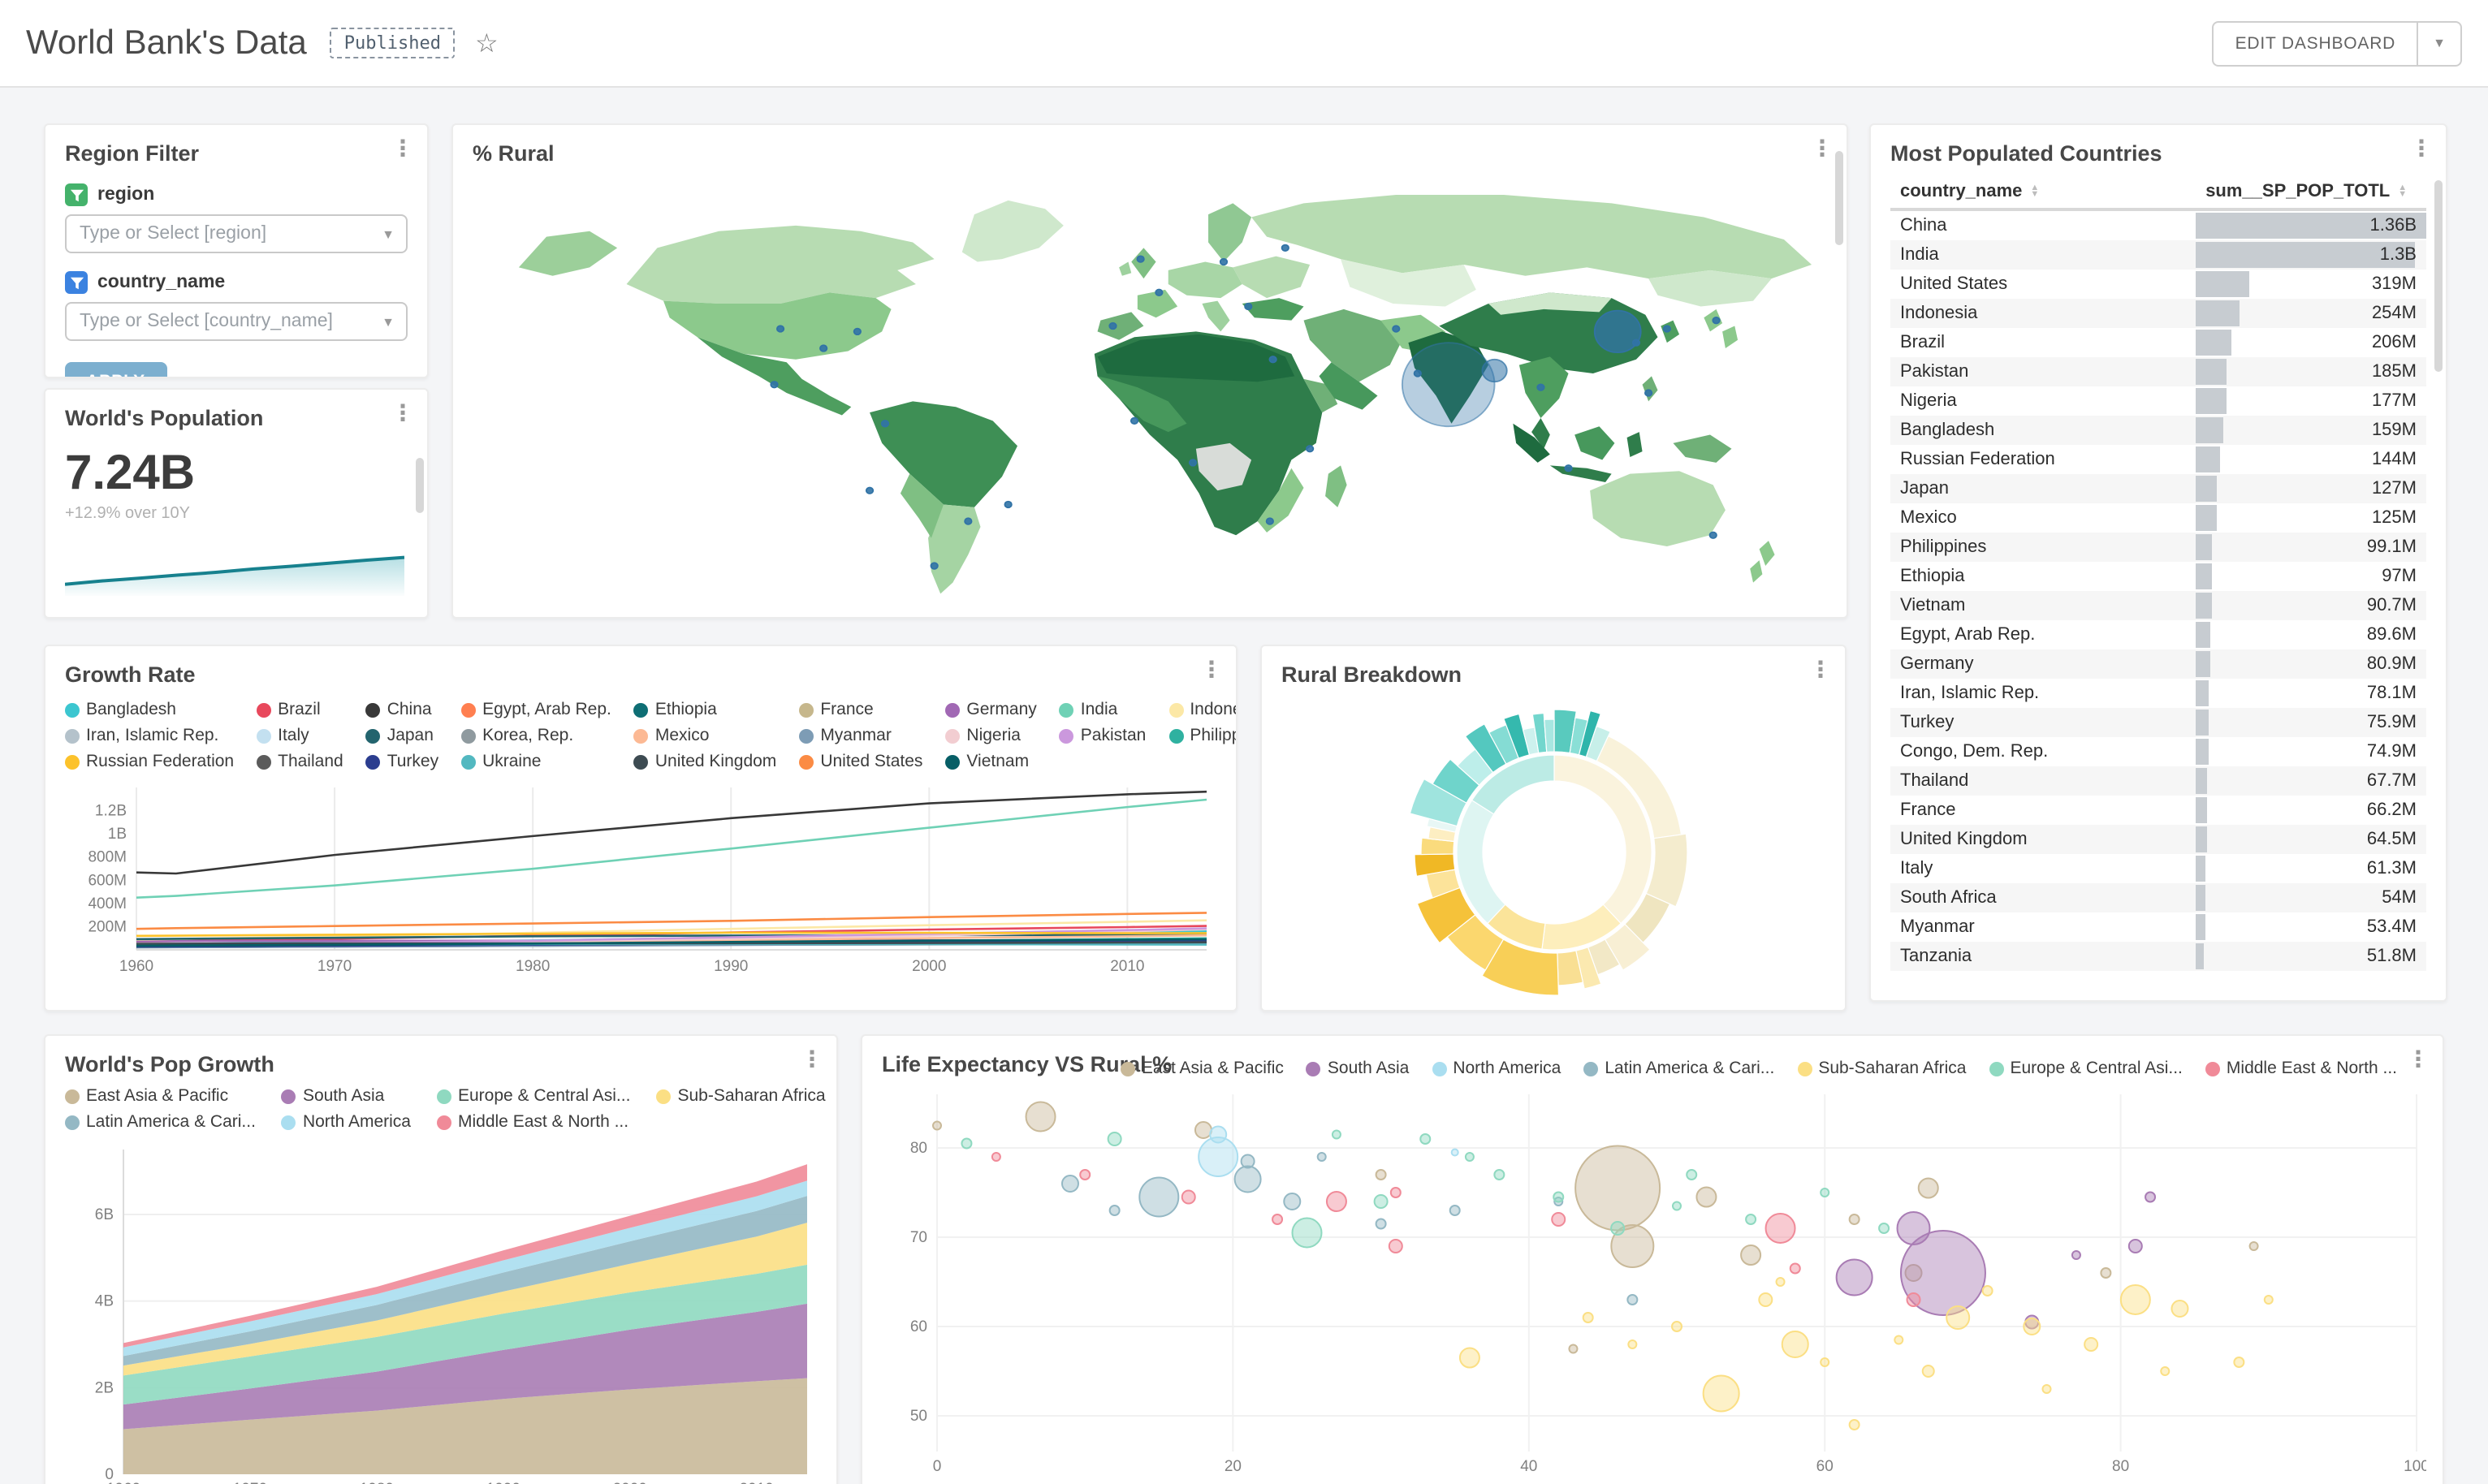 The width and height of the screenshot is (2488, 1484). I want to click on legend-item: United Kingdom, so click(704, 761).